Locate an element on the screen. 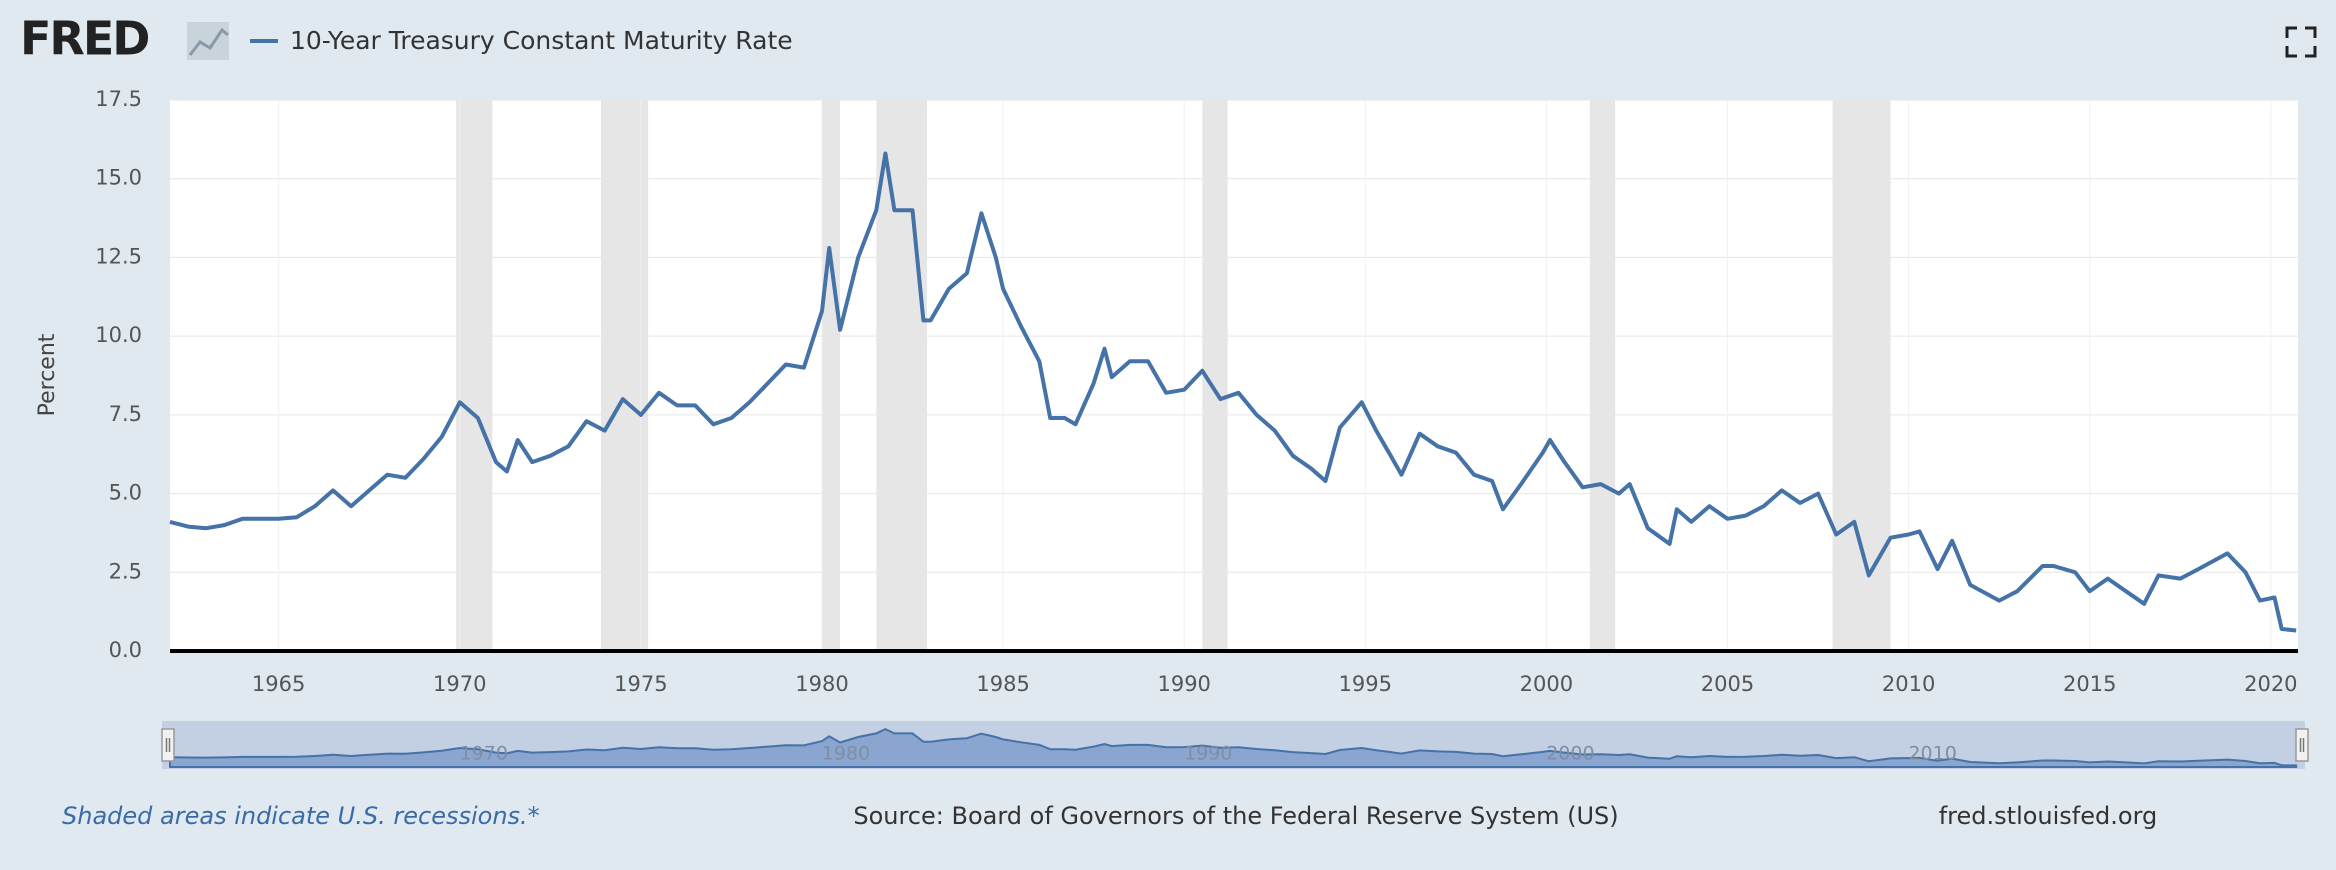  x-tick-label: 1985 is located at coordinates (1002, 684).